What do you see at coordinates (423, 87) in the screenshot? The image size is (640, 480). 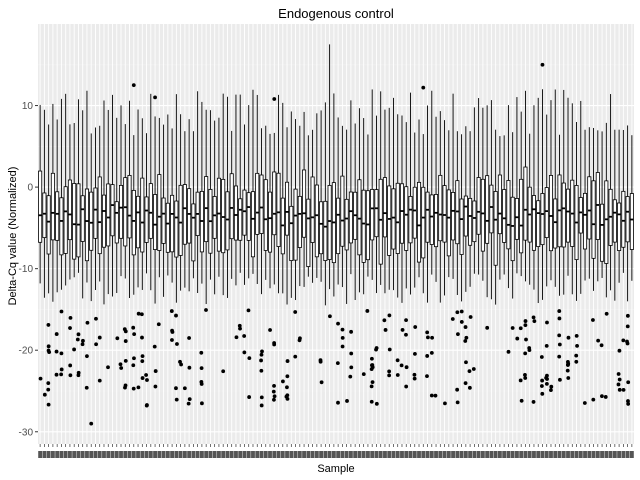 I see `outlier-point-high` at bounding box center [423, 87].